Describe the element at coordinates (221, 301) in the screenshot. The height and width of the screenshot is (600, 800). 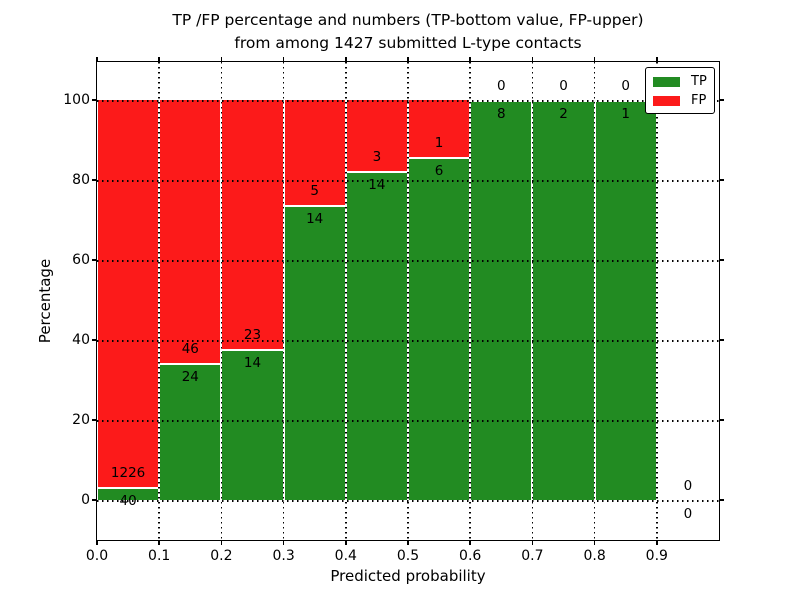
I see `x-gridline-0.2` at that location.